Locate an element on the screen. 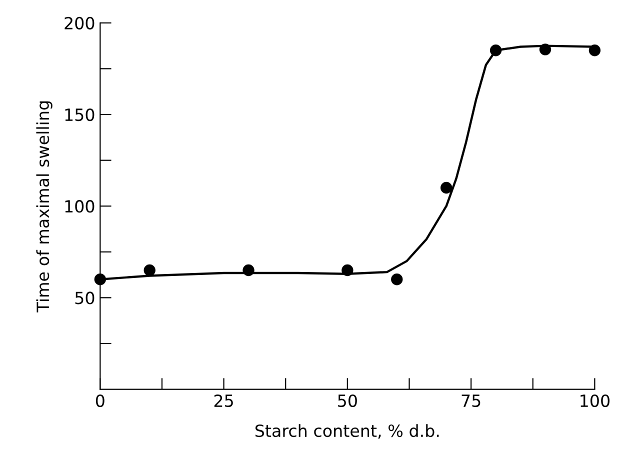 The image size is (626, 458). y-tick-label: 150 is located at coordinates (79, 115).